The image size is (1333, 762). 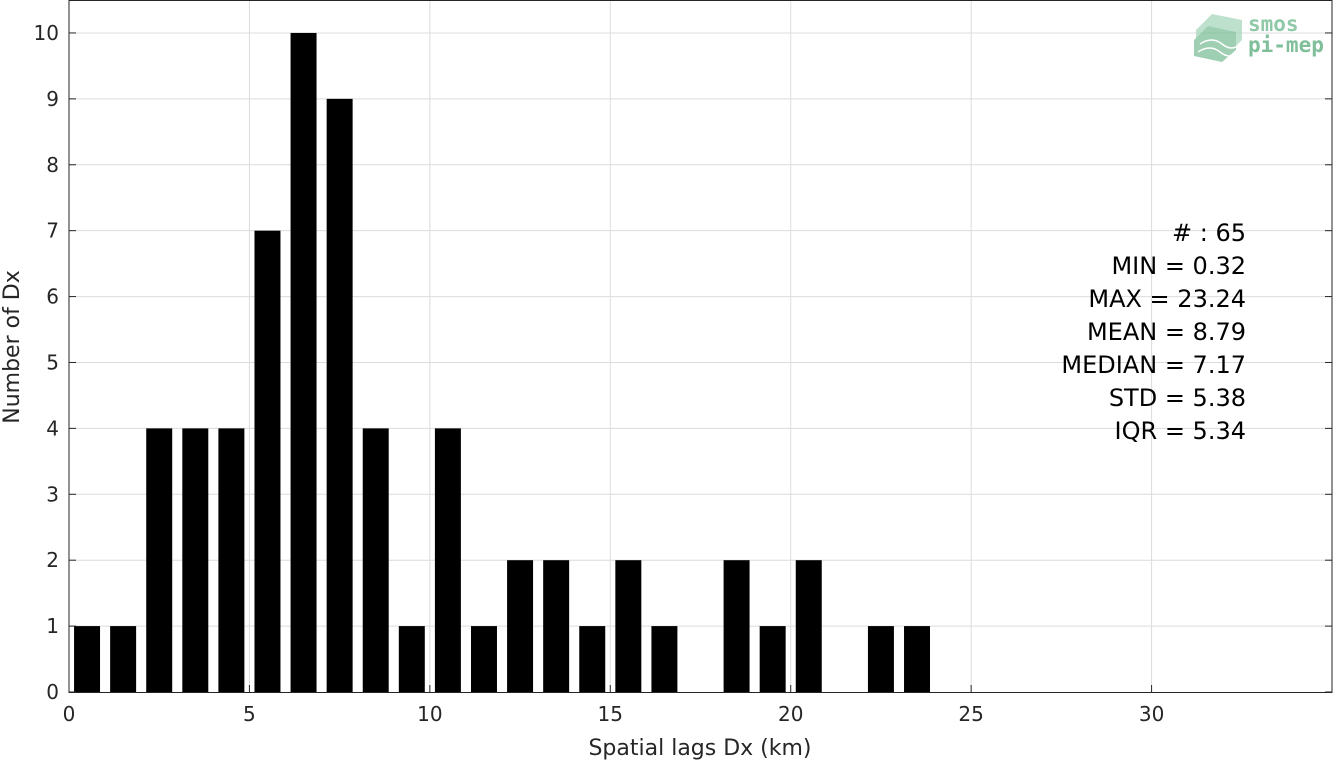 I want to click on y-tick-label: 10, so click(x=46, y=33).